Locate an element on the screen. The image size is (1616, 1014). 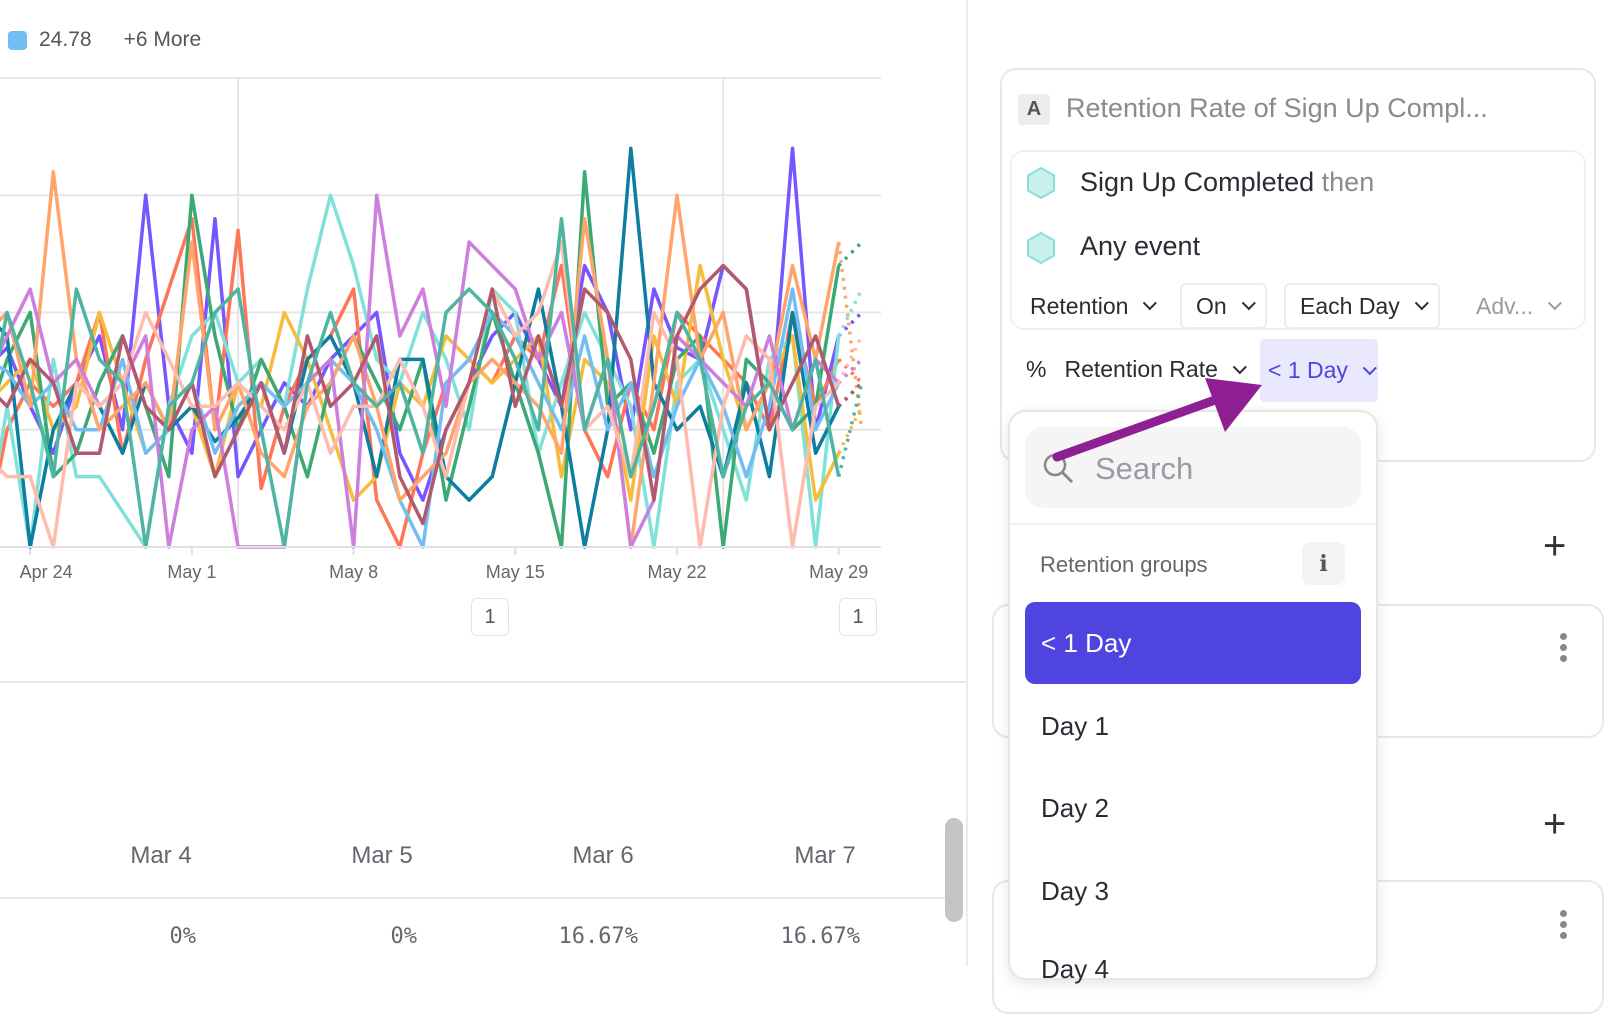
dropdown-label: Retention is located at coordinates (1079, 305).